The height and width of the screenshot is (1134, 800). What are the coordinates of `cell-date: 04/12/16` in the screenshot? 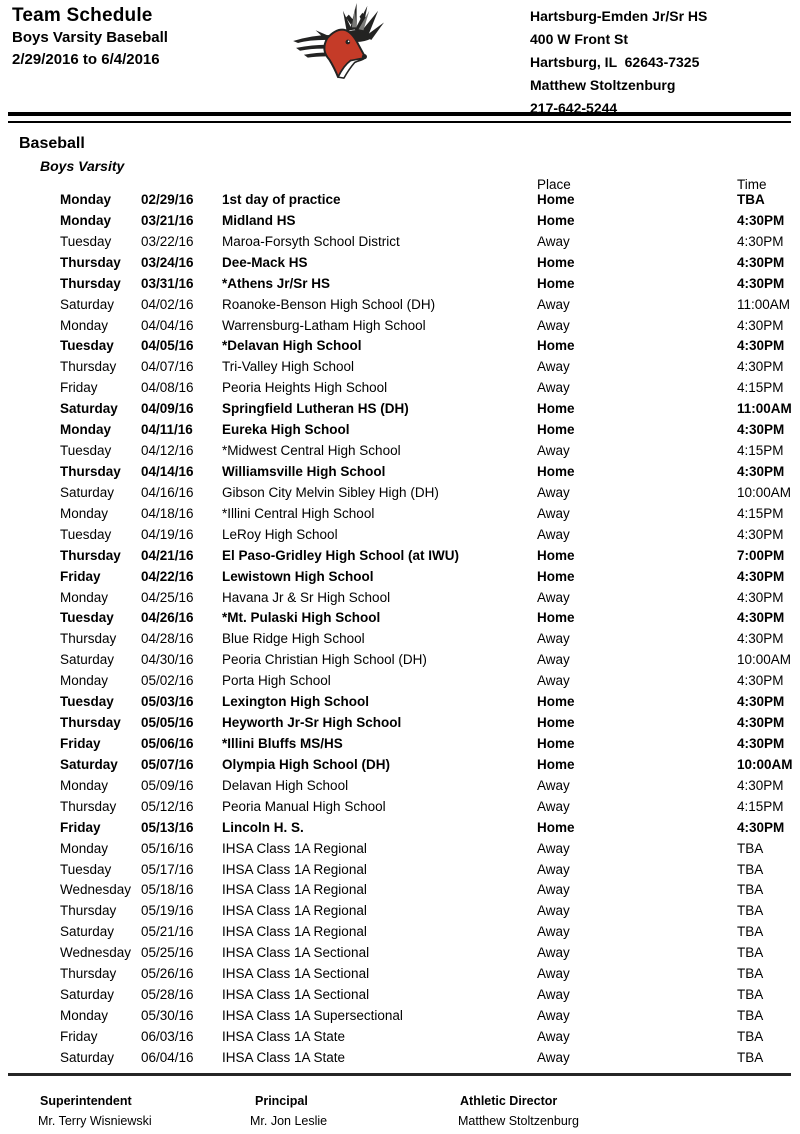 It's located at (167, 451).